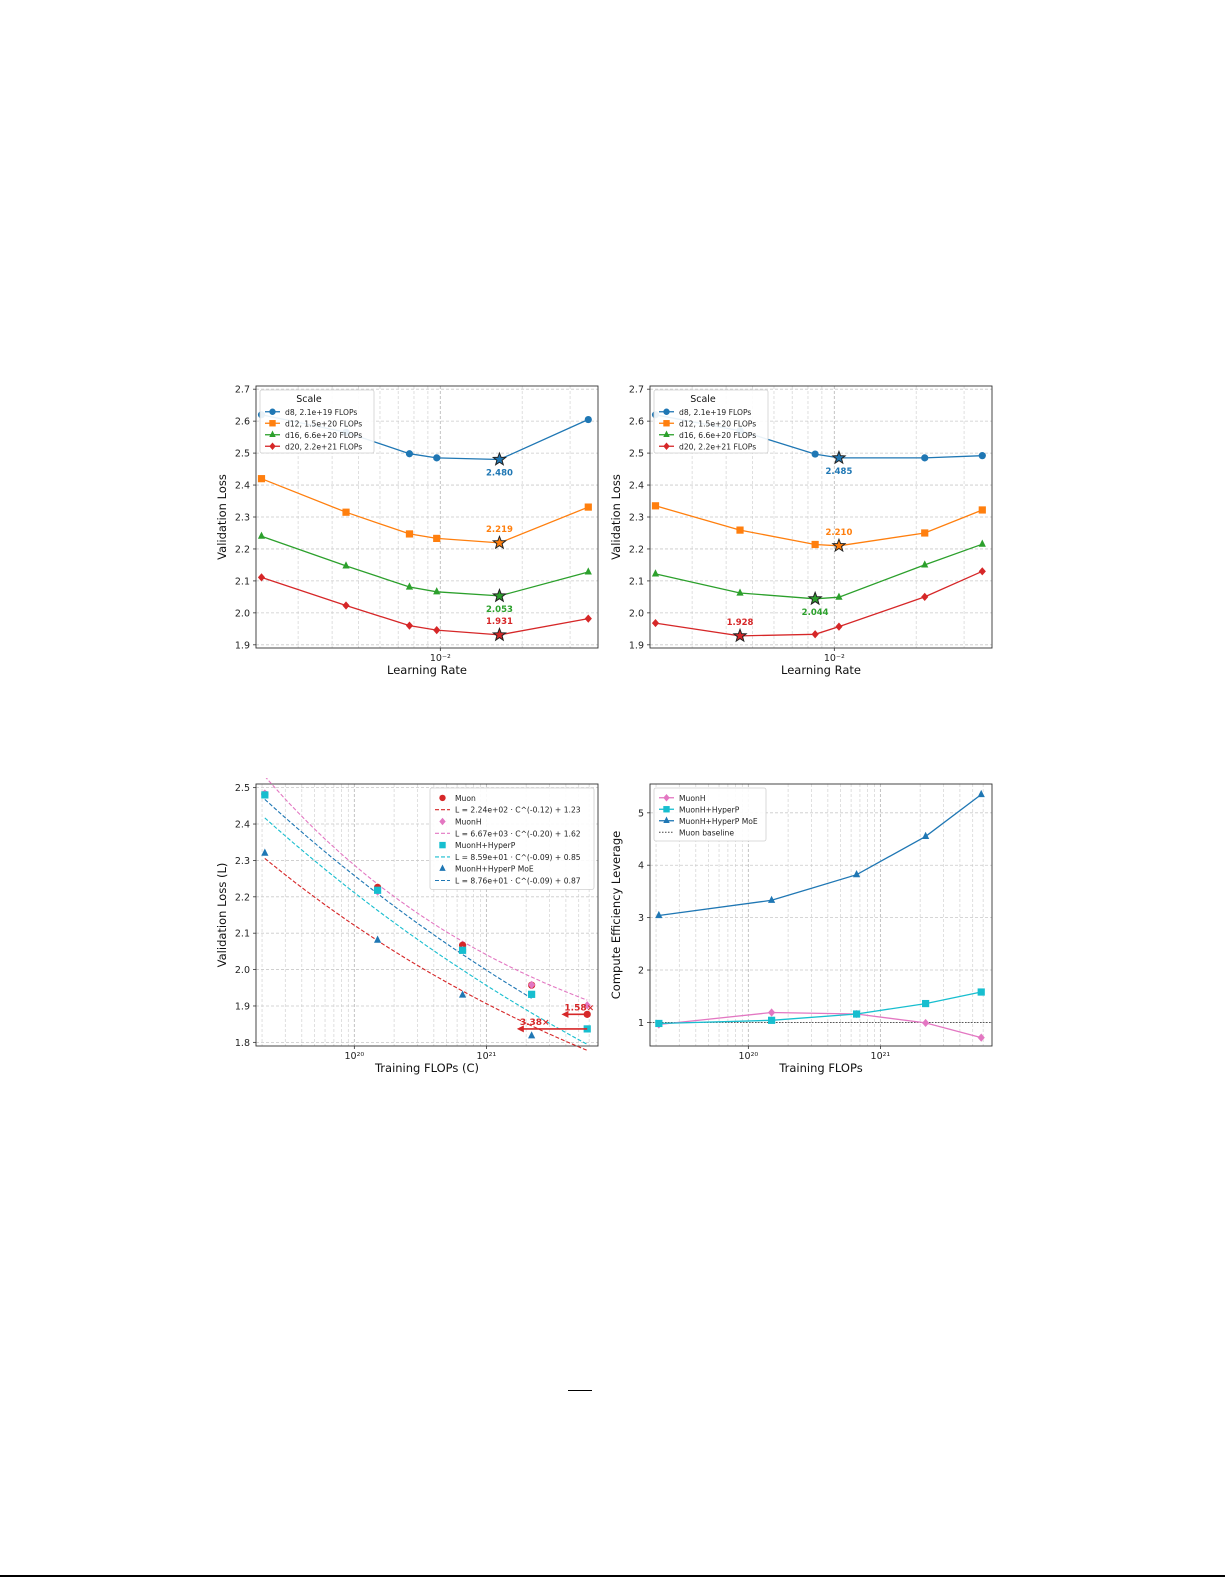 Image resolution: width=1225 pixels, height=1585 pixels. I want to click on y-axis-label: Compute Efficiency Leverage, so click(616, 915).